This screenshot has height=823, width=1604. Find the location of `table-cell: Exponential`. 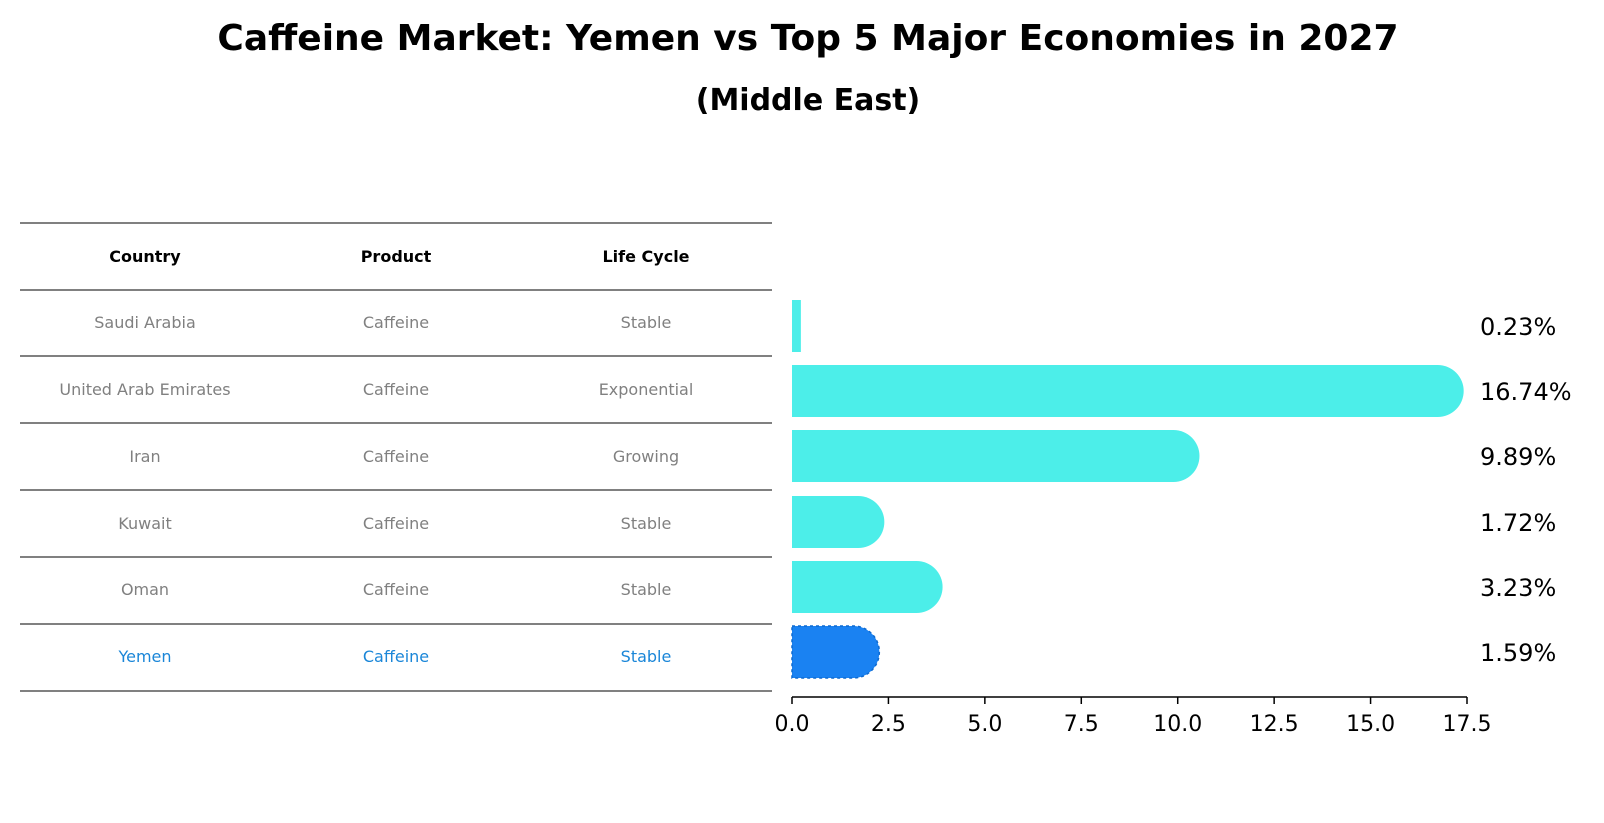

table-cell: Exponential is located at coordinates (646, 389).